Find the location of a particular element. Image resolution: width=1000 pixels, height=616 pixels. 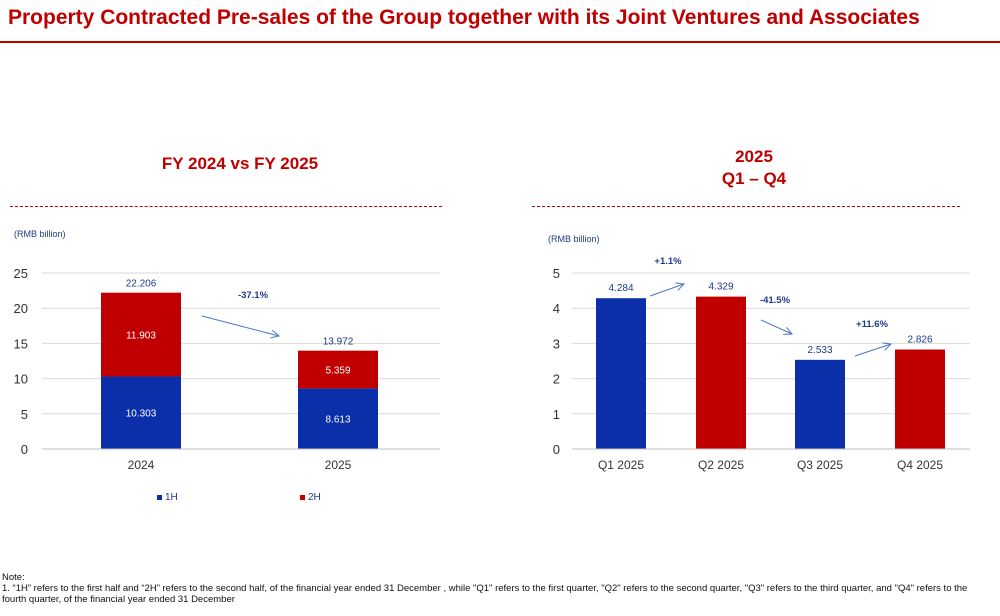

change-label: -41.5% is located at coordinates (775, 300).